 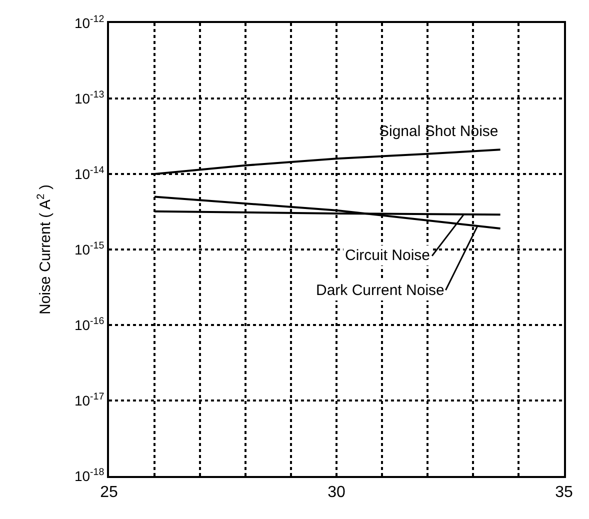 What do you see at coordinates (89, 324) in the screenshot?
I see `y-tick-label: 10$^{-16}$` at bounding box center [89, 324].